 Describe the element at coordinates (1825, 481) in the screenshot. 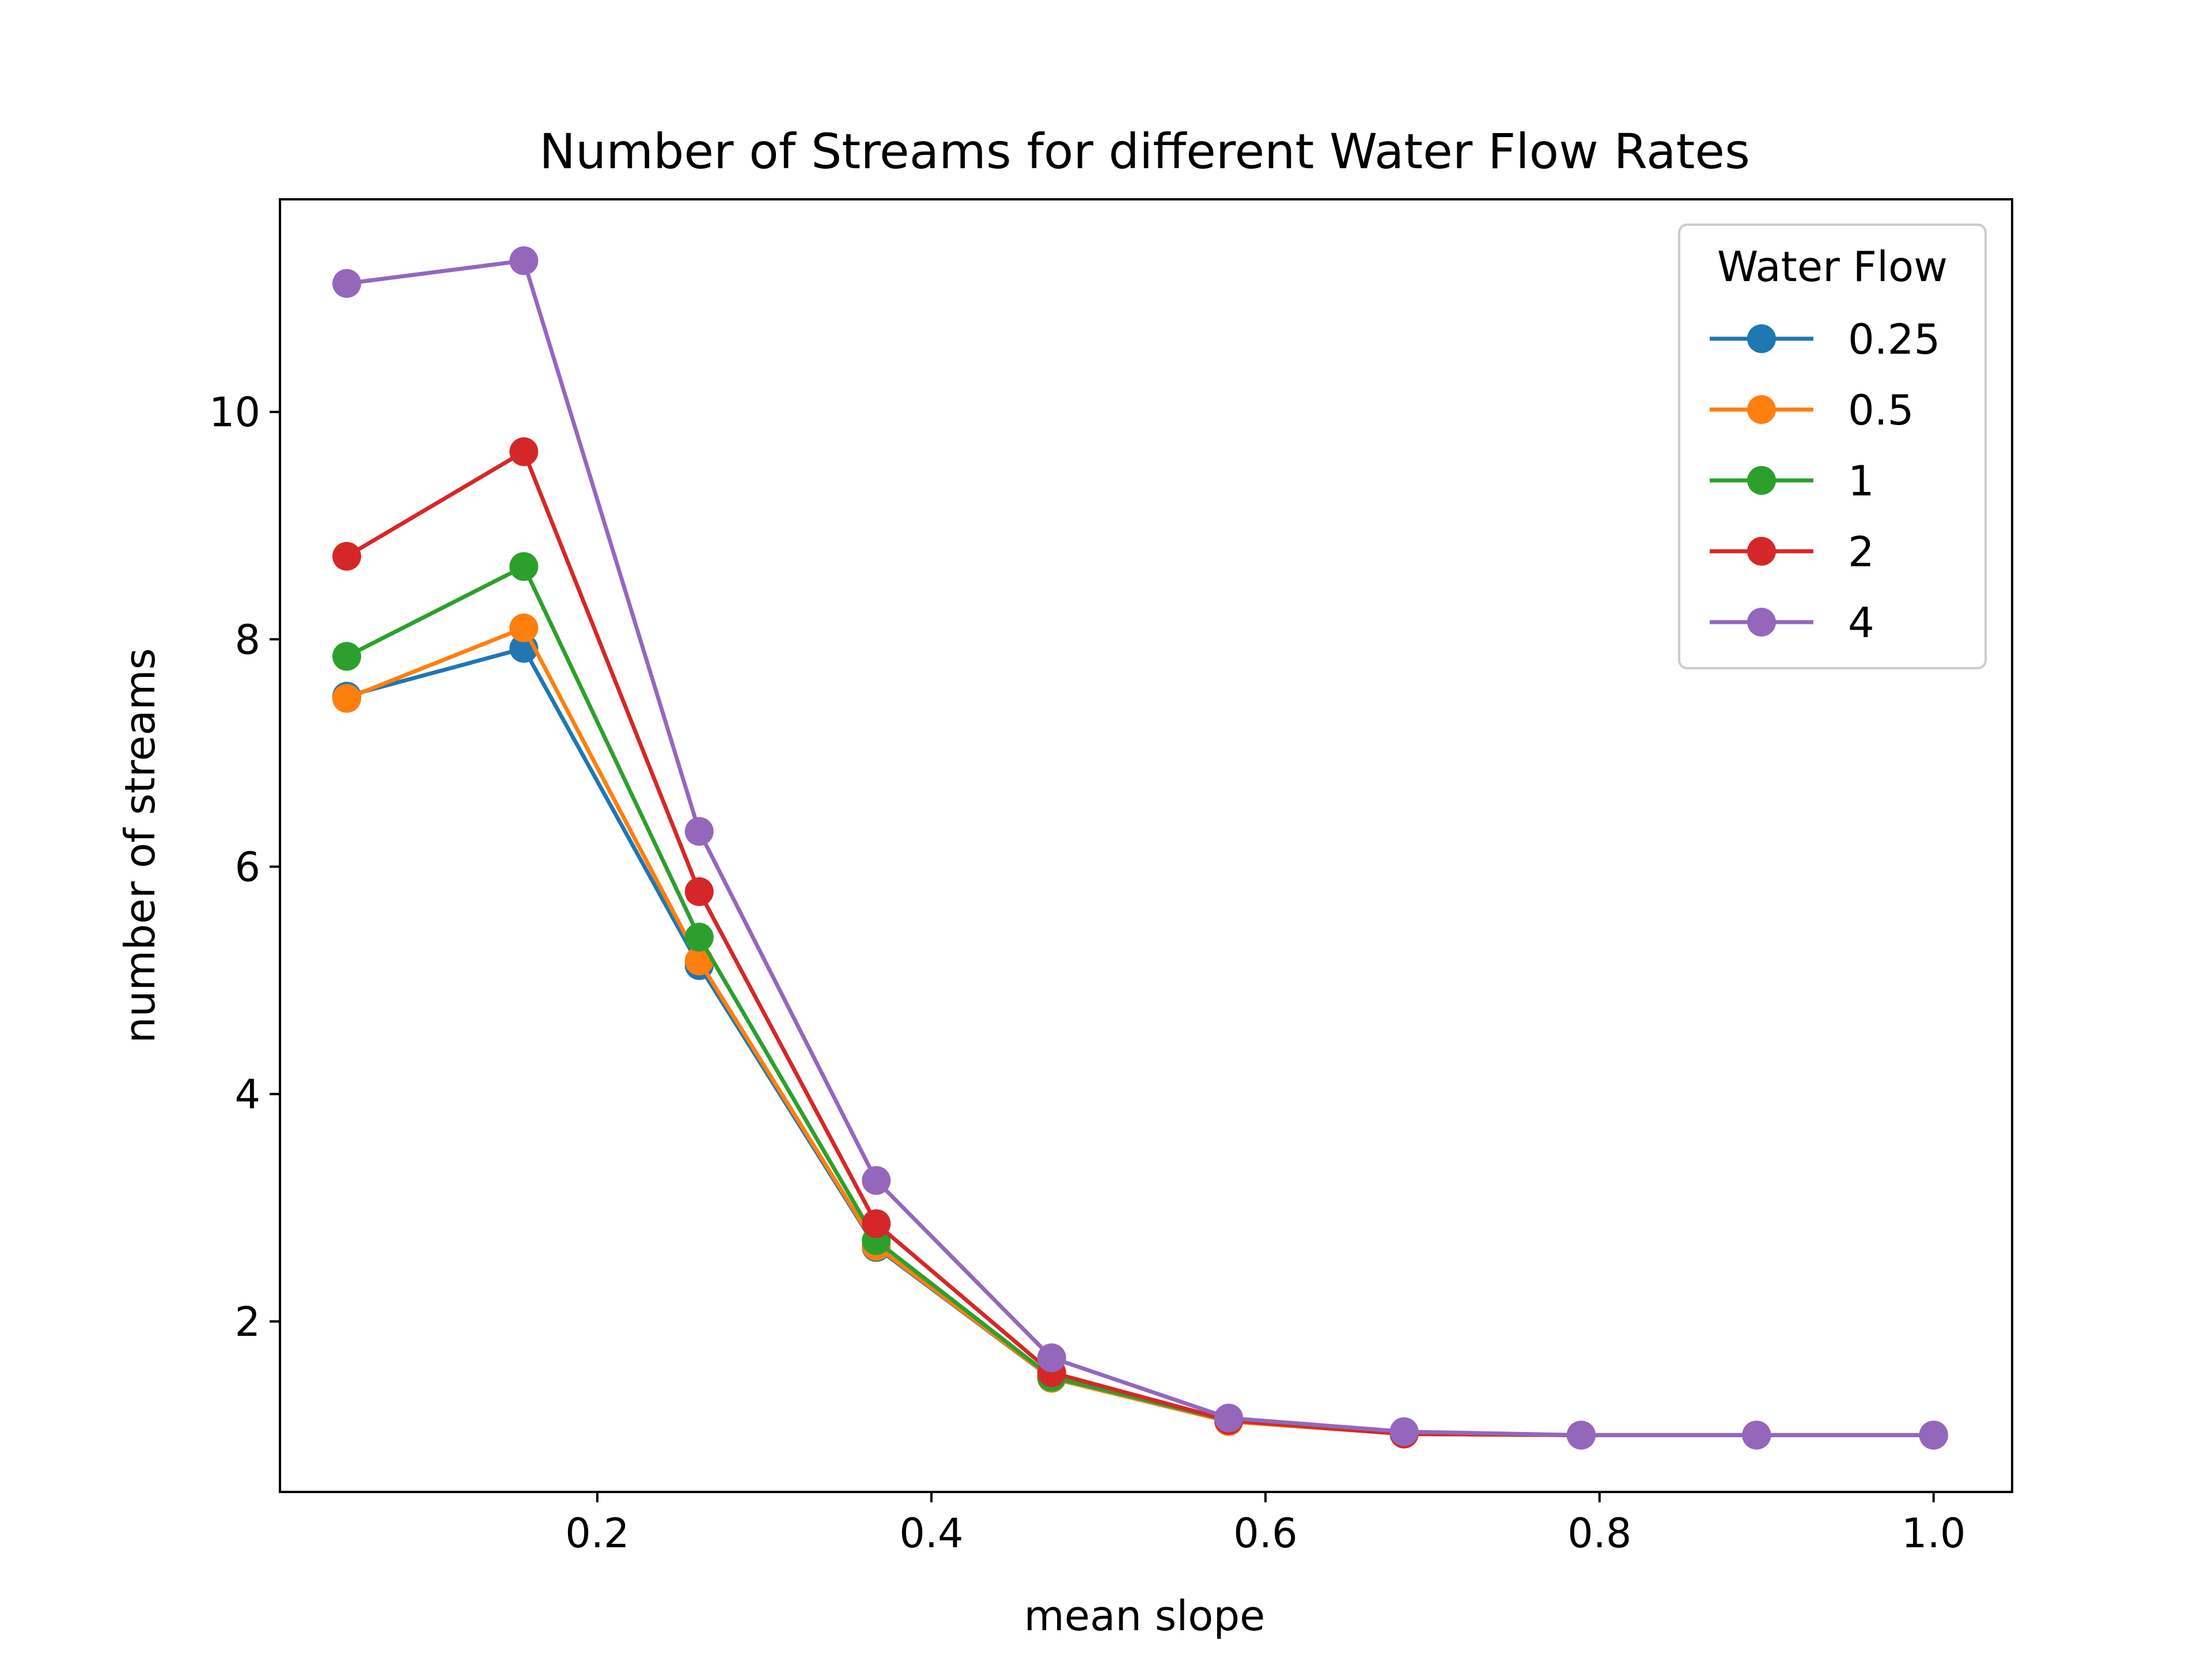

I see `legend-items: 0.25 0.5 1 2 4` at that location.